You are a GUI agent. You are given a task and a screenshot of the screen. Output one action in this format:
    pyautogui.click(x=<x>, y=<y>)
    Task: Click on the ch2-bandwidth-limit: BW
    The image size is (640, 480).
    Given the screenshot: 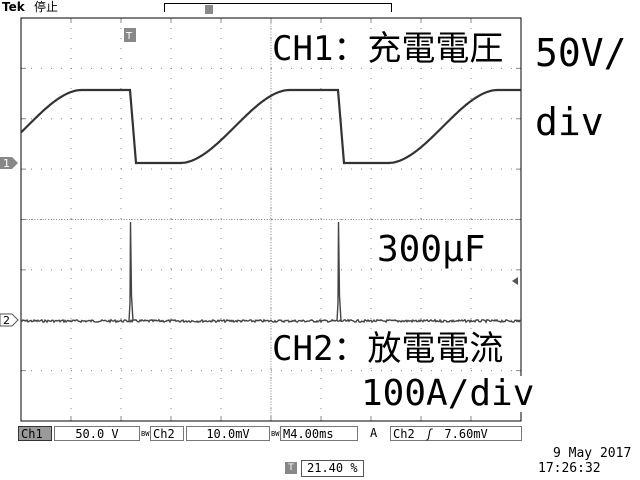 What is the action you would take?
    pyautogui.click(x=275, y=434)
    